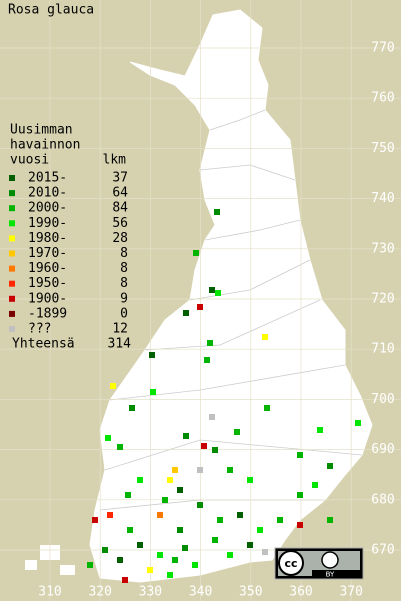  Describe the element at coordinates (115, 160) in the screenshot. I see `legend-count-heading: lkm` at that location.